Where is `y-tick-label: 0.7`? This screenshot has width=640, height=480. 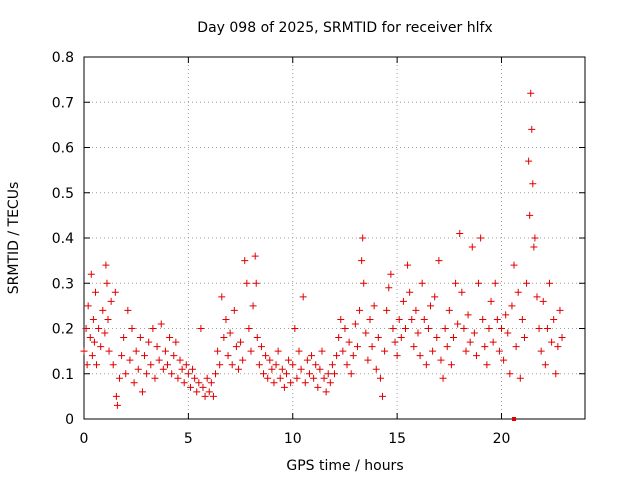 y-tick-label: 0.7 is located at coordinates (63, 103).